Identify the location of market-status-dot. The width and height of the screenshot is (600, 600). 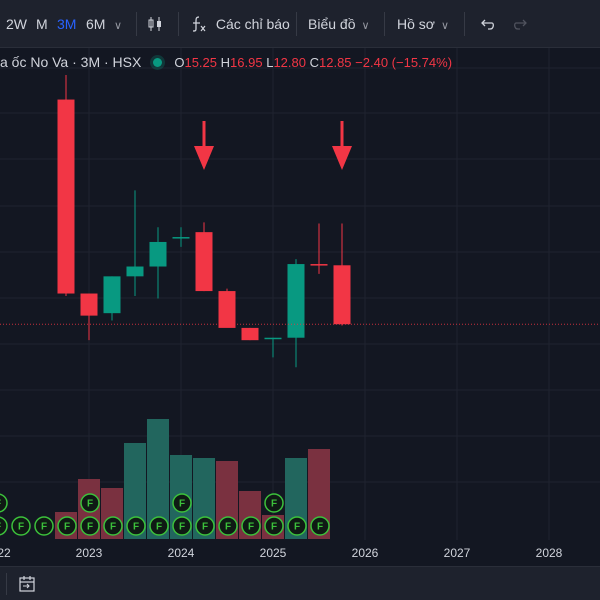
(158, 62).